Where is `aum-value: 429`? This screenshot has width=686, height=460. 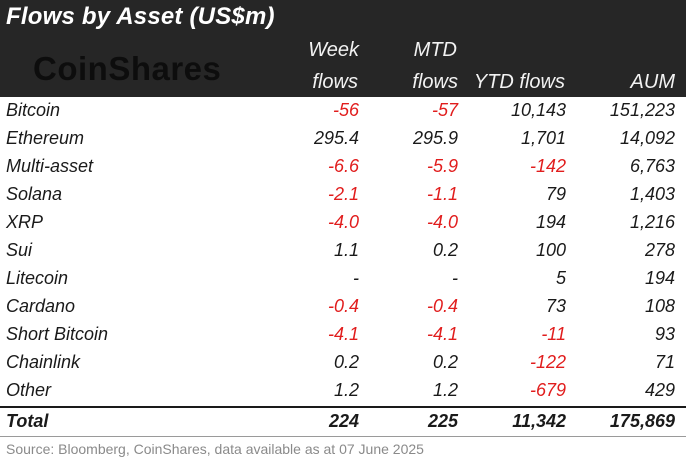 aum-value: 429 is located at coordinates (659, 390).